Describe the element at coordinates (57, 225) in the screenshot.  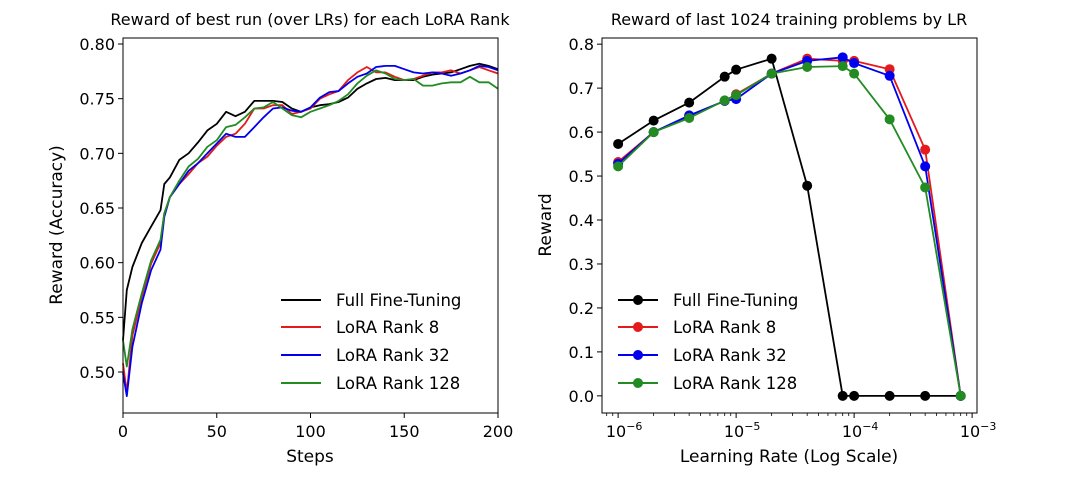
I see `y-axis-label: Reward (Accuracy)` at that location.